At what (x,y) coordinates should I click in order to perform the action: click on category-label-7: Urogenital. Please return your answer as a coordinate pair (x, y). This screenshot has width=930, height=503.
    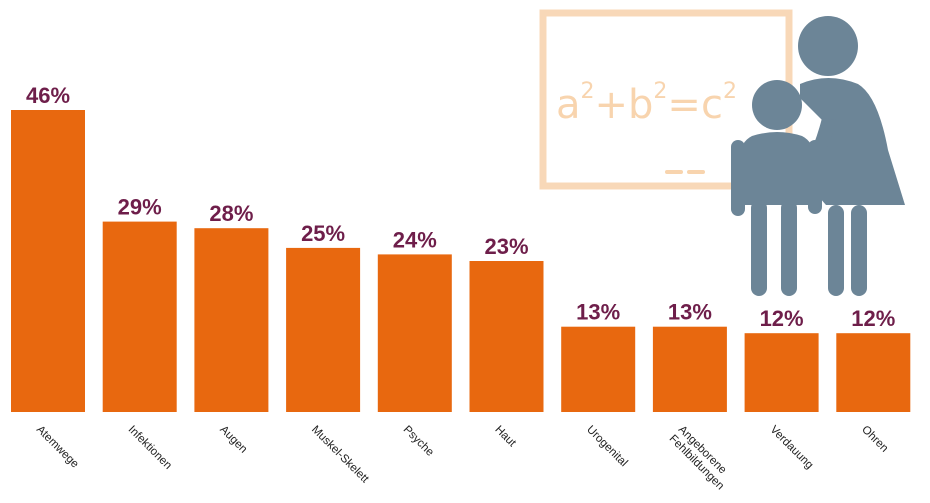
    Looking at the image, I should click on (607, 447).